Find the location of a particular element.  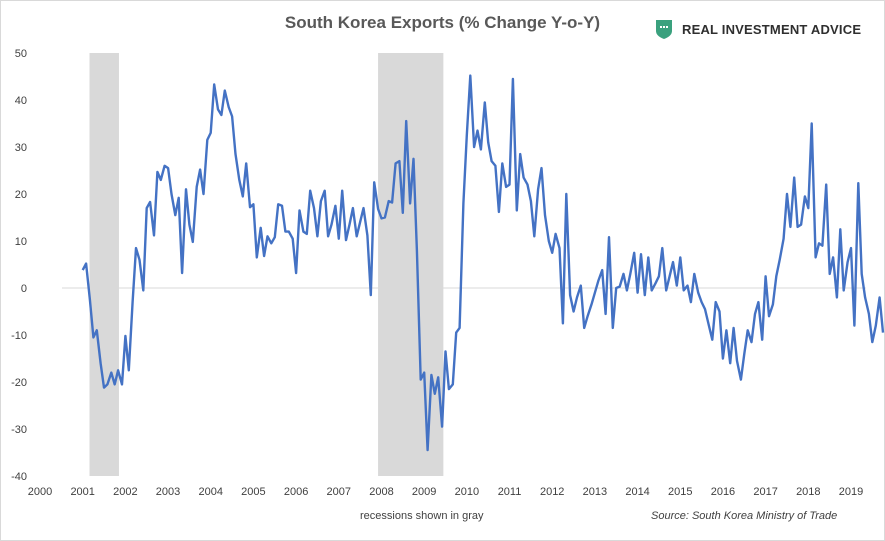

x-tick-label: 2014 is located at coordinates (637, 492).